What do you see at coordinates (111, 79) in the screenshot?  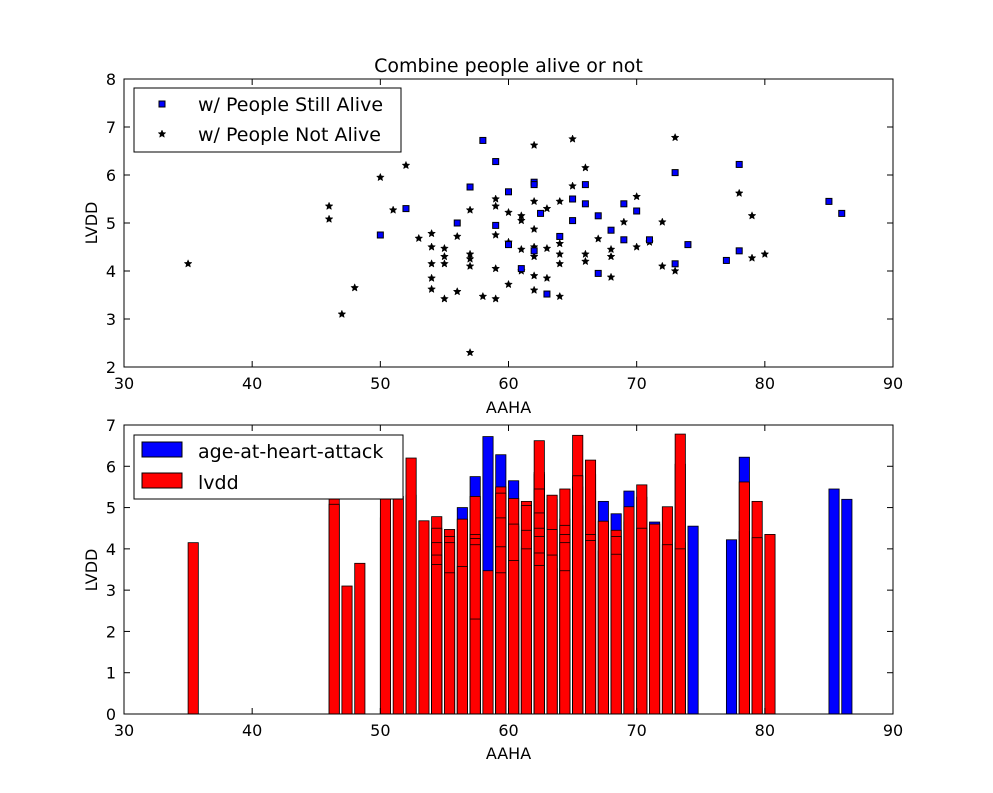 I see `scatter-ytick-label: 8` at bounding box center [111, 79].